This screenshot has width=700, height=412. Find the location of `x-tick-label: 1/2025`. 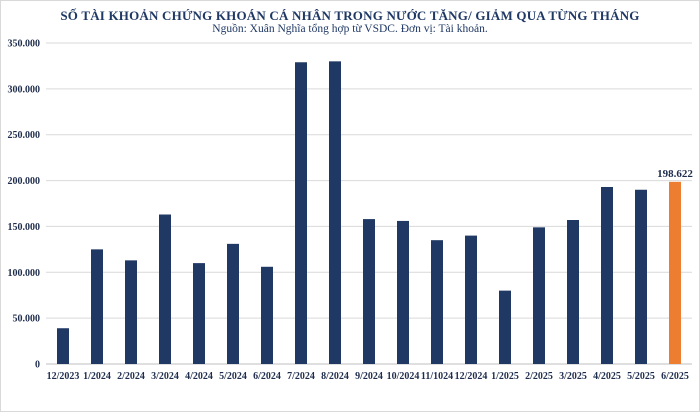

x-tick-label: 1/2025 is located at coordinates (505, 376).